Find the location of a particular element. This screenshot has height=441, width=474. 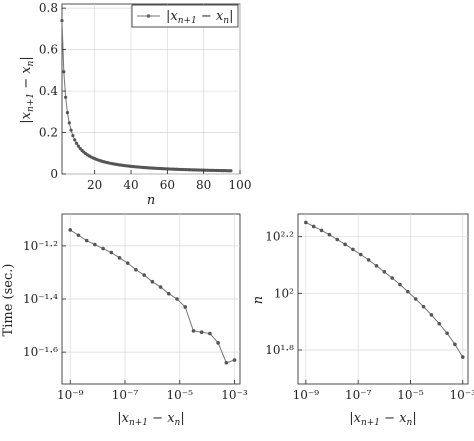

y-tick-label: 0.6 is located at coordinates (48, 50).